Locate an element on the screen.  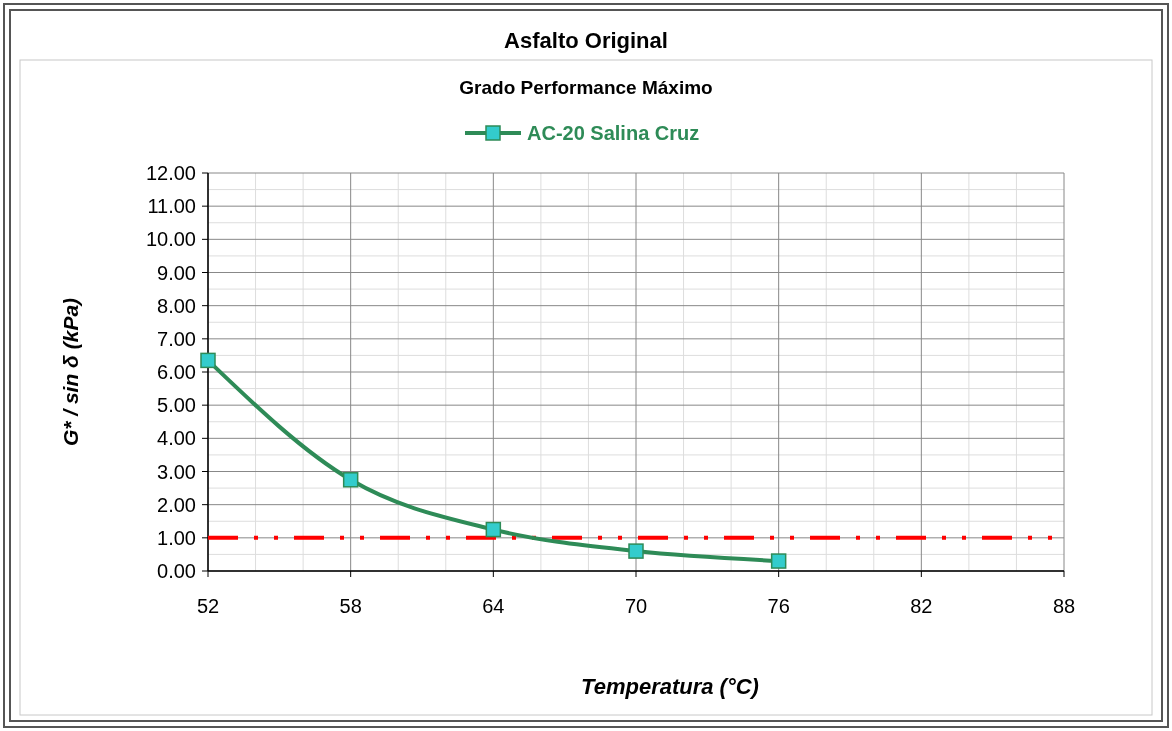
y-tick-label: 12.00 is located at coordinates (170, 173).